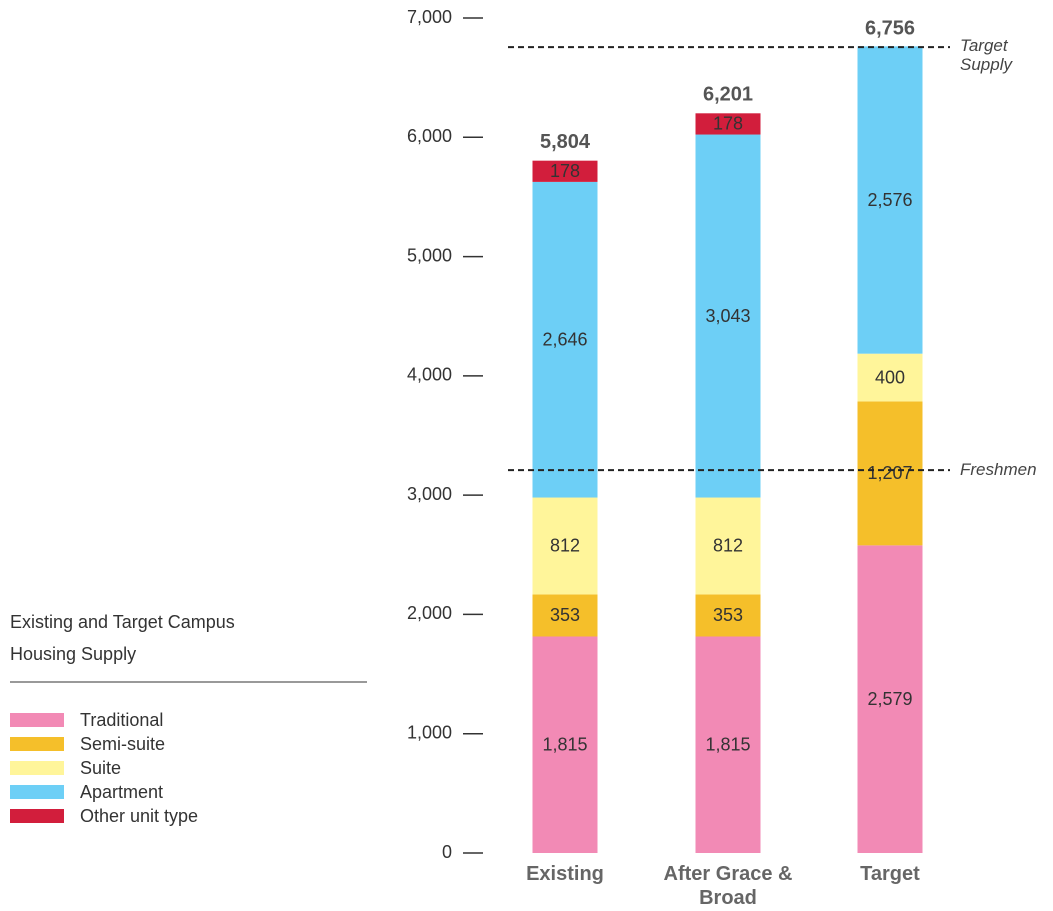  Describe the element at coordinates (565, 874) in the screenshot. I see `x-tick-label: Existing` at that location.